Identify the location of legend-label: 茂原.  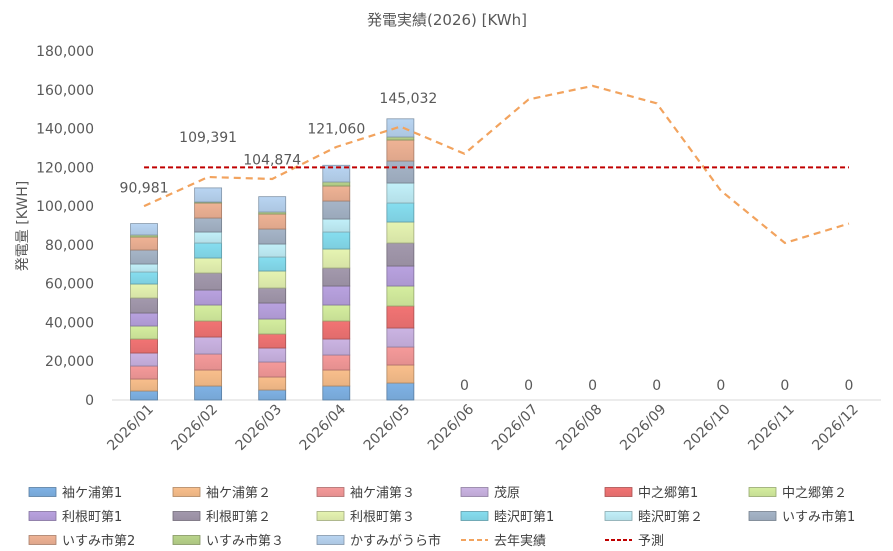
(507, 493).